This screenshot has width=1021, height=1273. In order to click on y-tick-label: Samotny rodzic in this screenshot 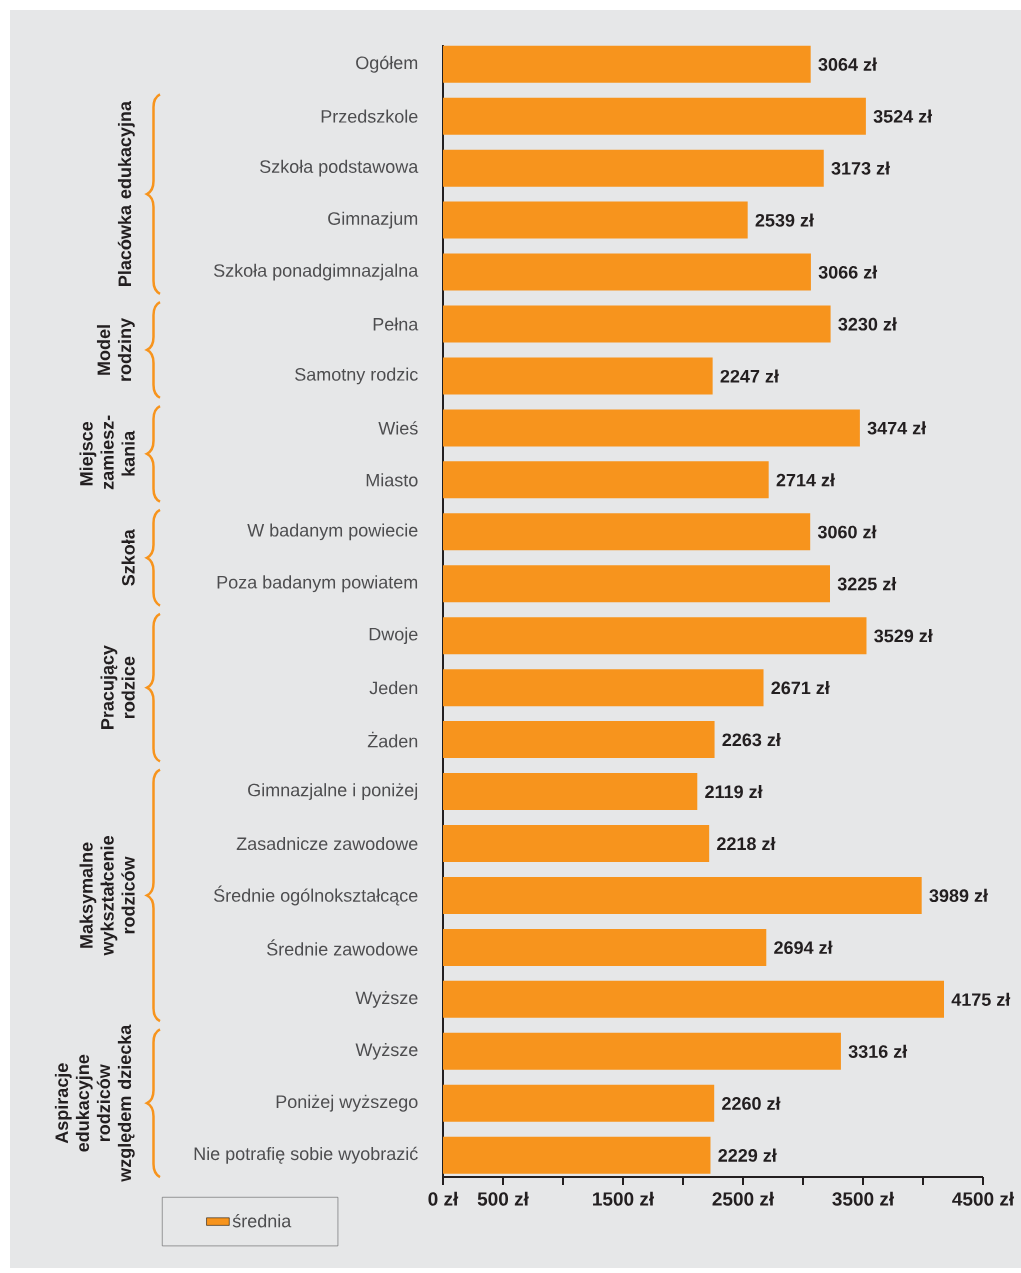, I will do `click(356, 376)`.